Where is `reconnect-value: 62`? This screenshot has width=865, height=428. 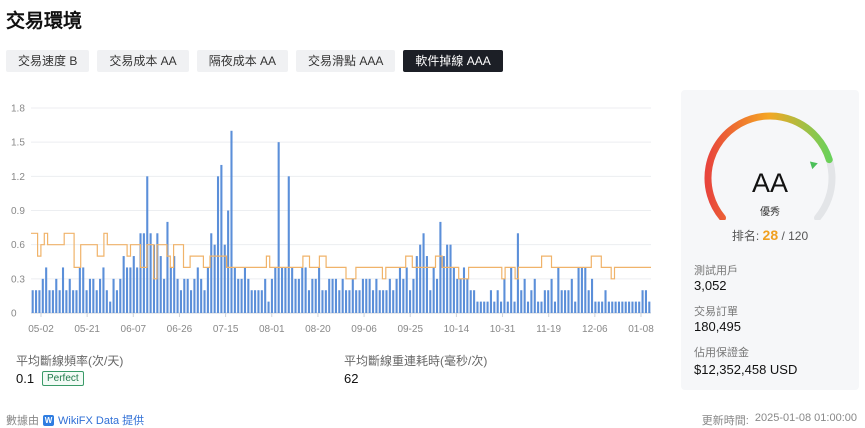
reconnect-value: 62 is located at coordinates (351, 378).